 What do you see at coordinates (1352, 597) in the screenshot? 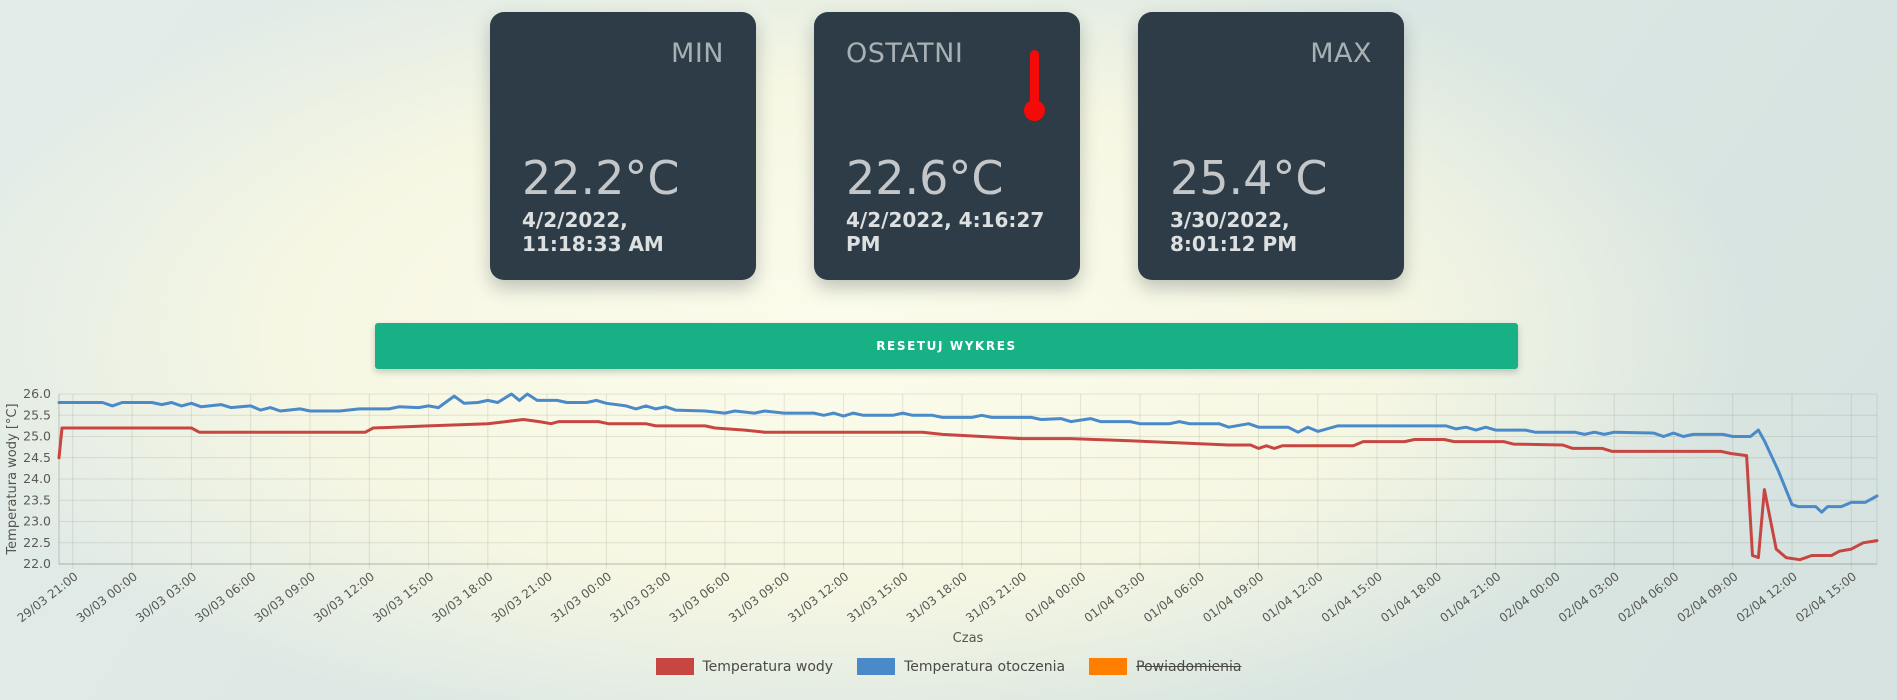
I see `svg-text: 01/04 15:00` at bounding box center [1352, 597].